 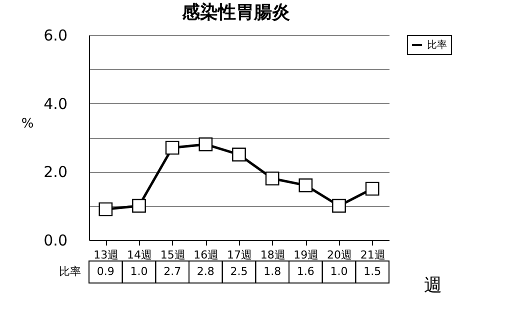 I want to click on text: 1.6, so click(x=305, y=271).